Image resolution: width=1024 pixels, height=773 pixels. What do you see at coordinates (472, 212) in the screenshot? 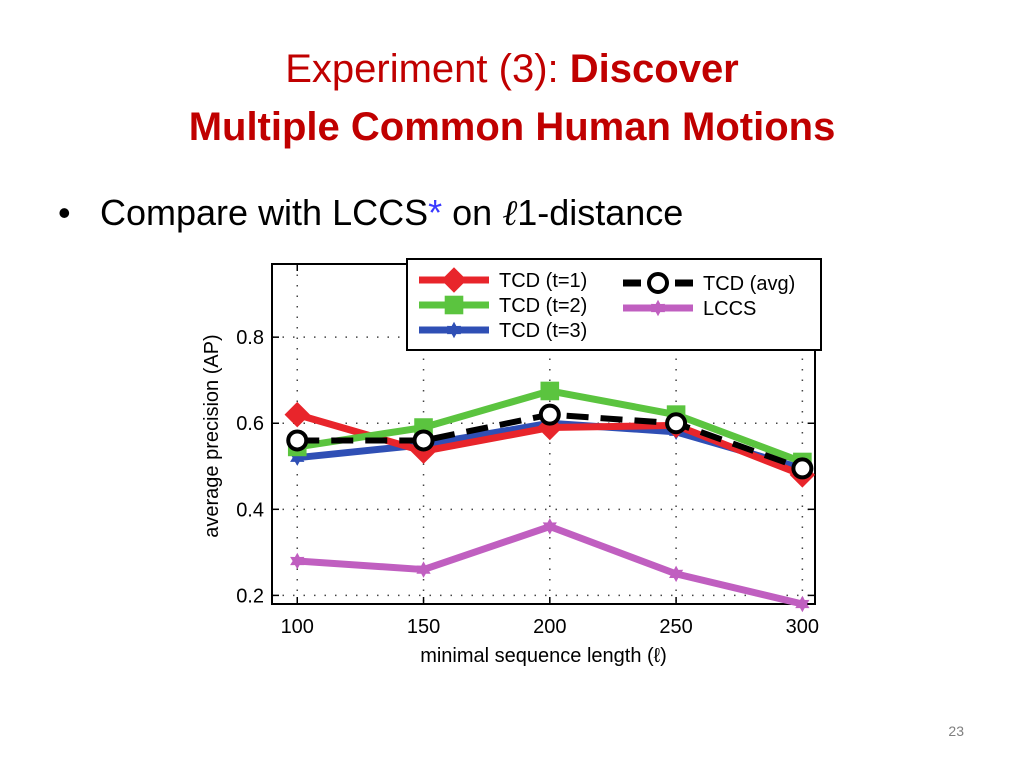
I see `bullet-mid: on` at bounding box center [472, 212].